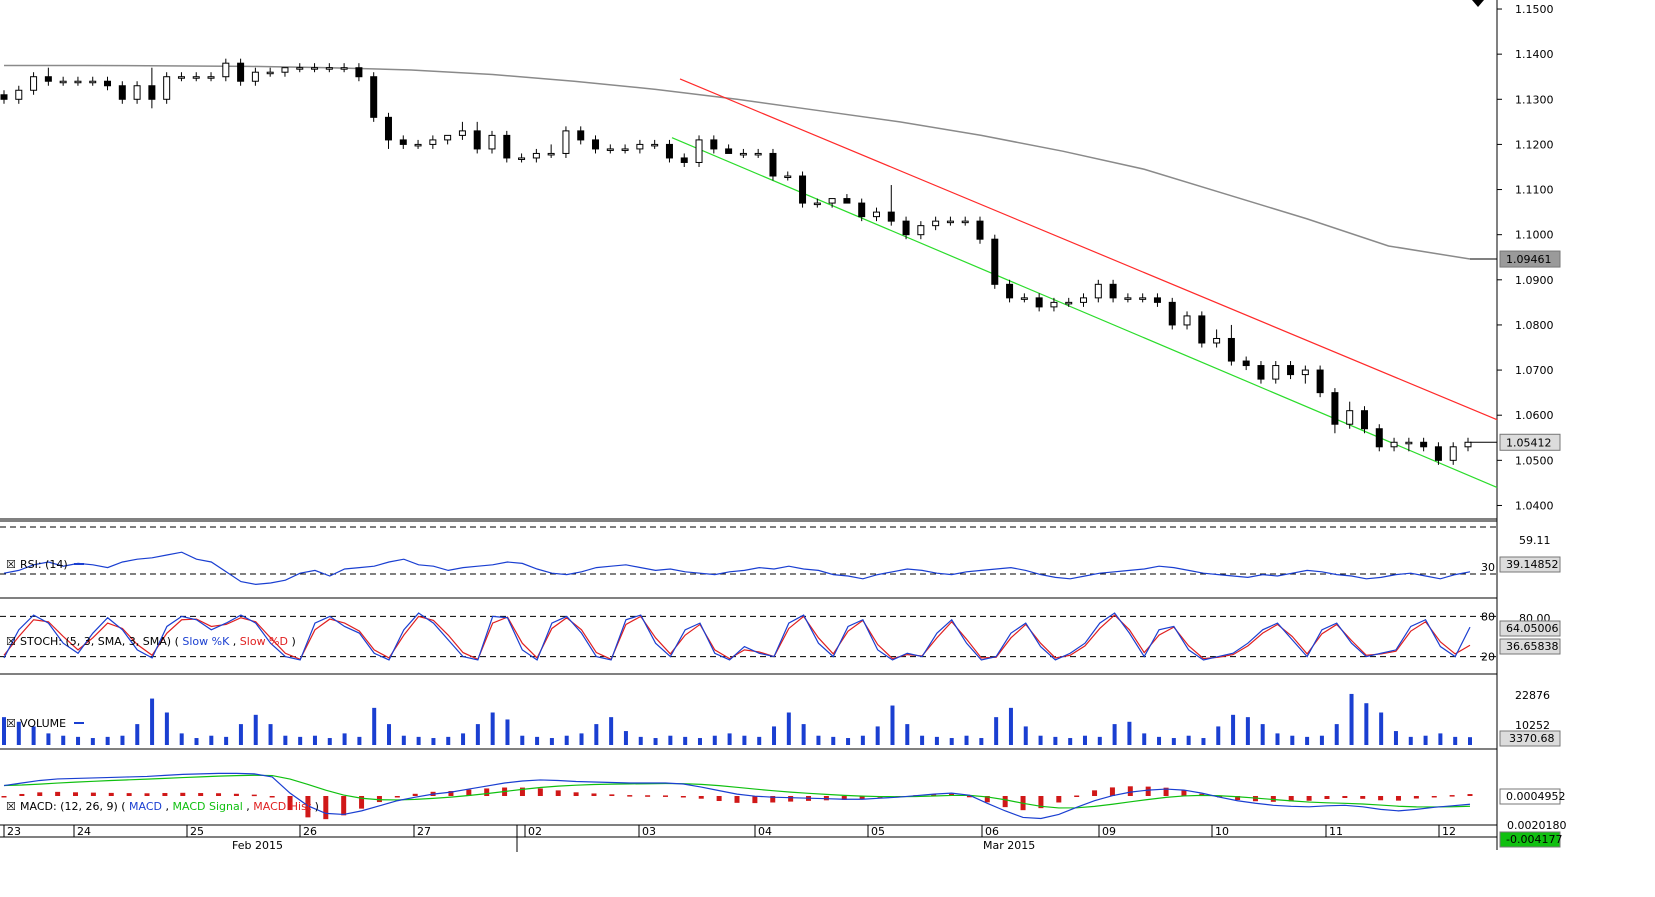 The width and height of the screenshot is (1655, 897). I want to click on last-price-tag: 1.05412, so click(1529, 442).